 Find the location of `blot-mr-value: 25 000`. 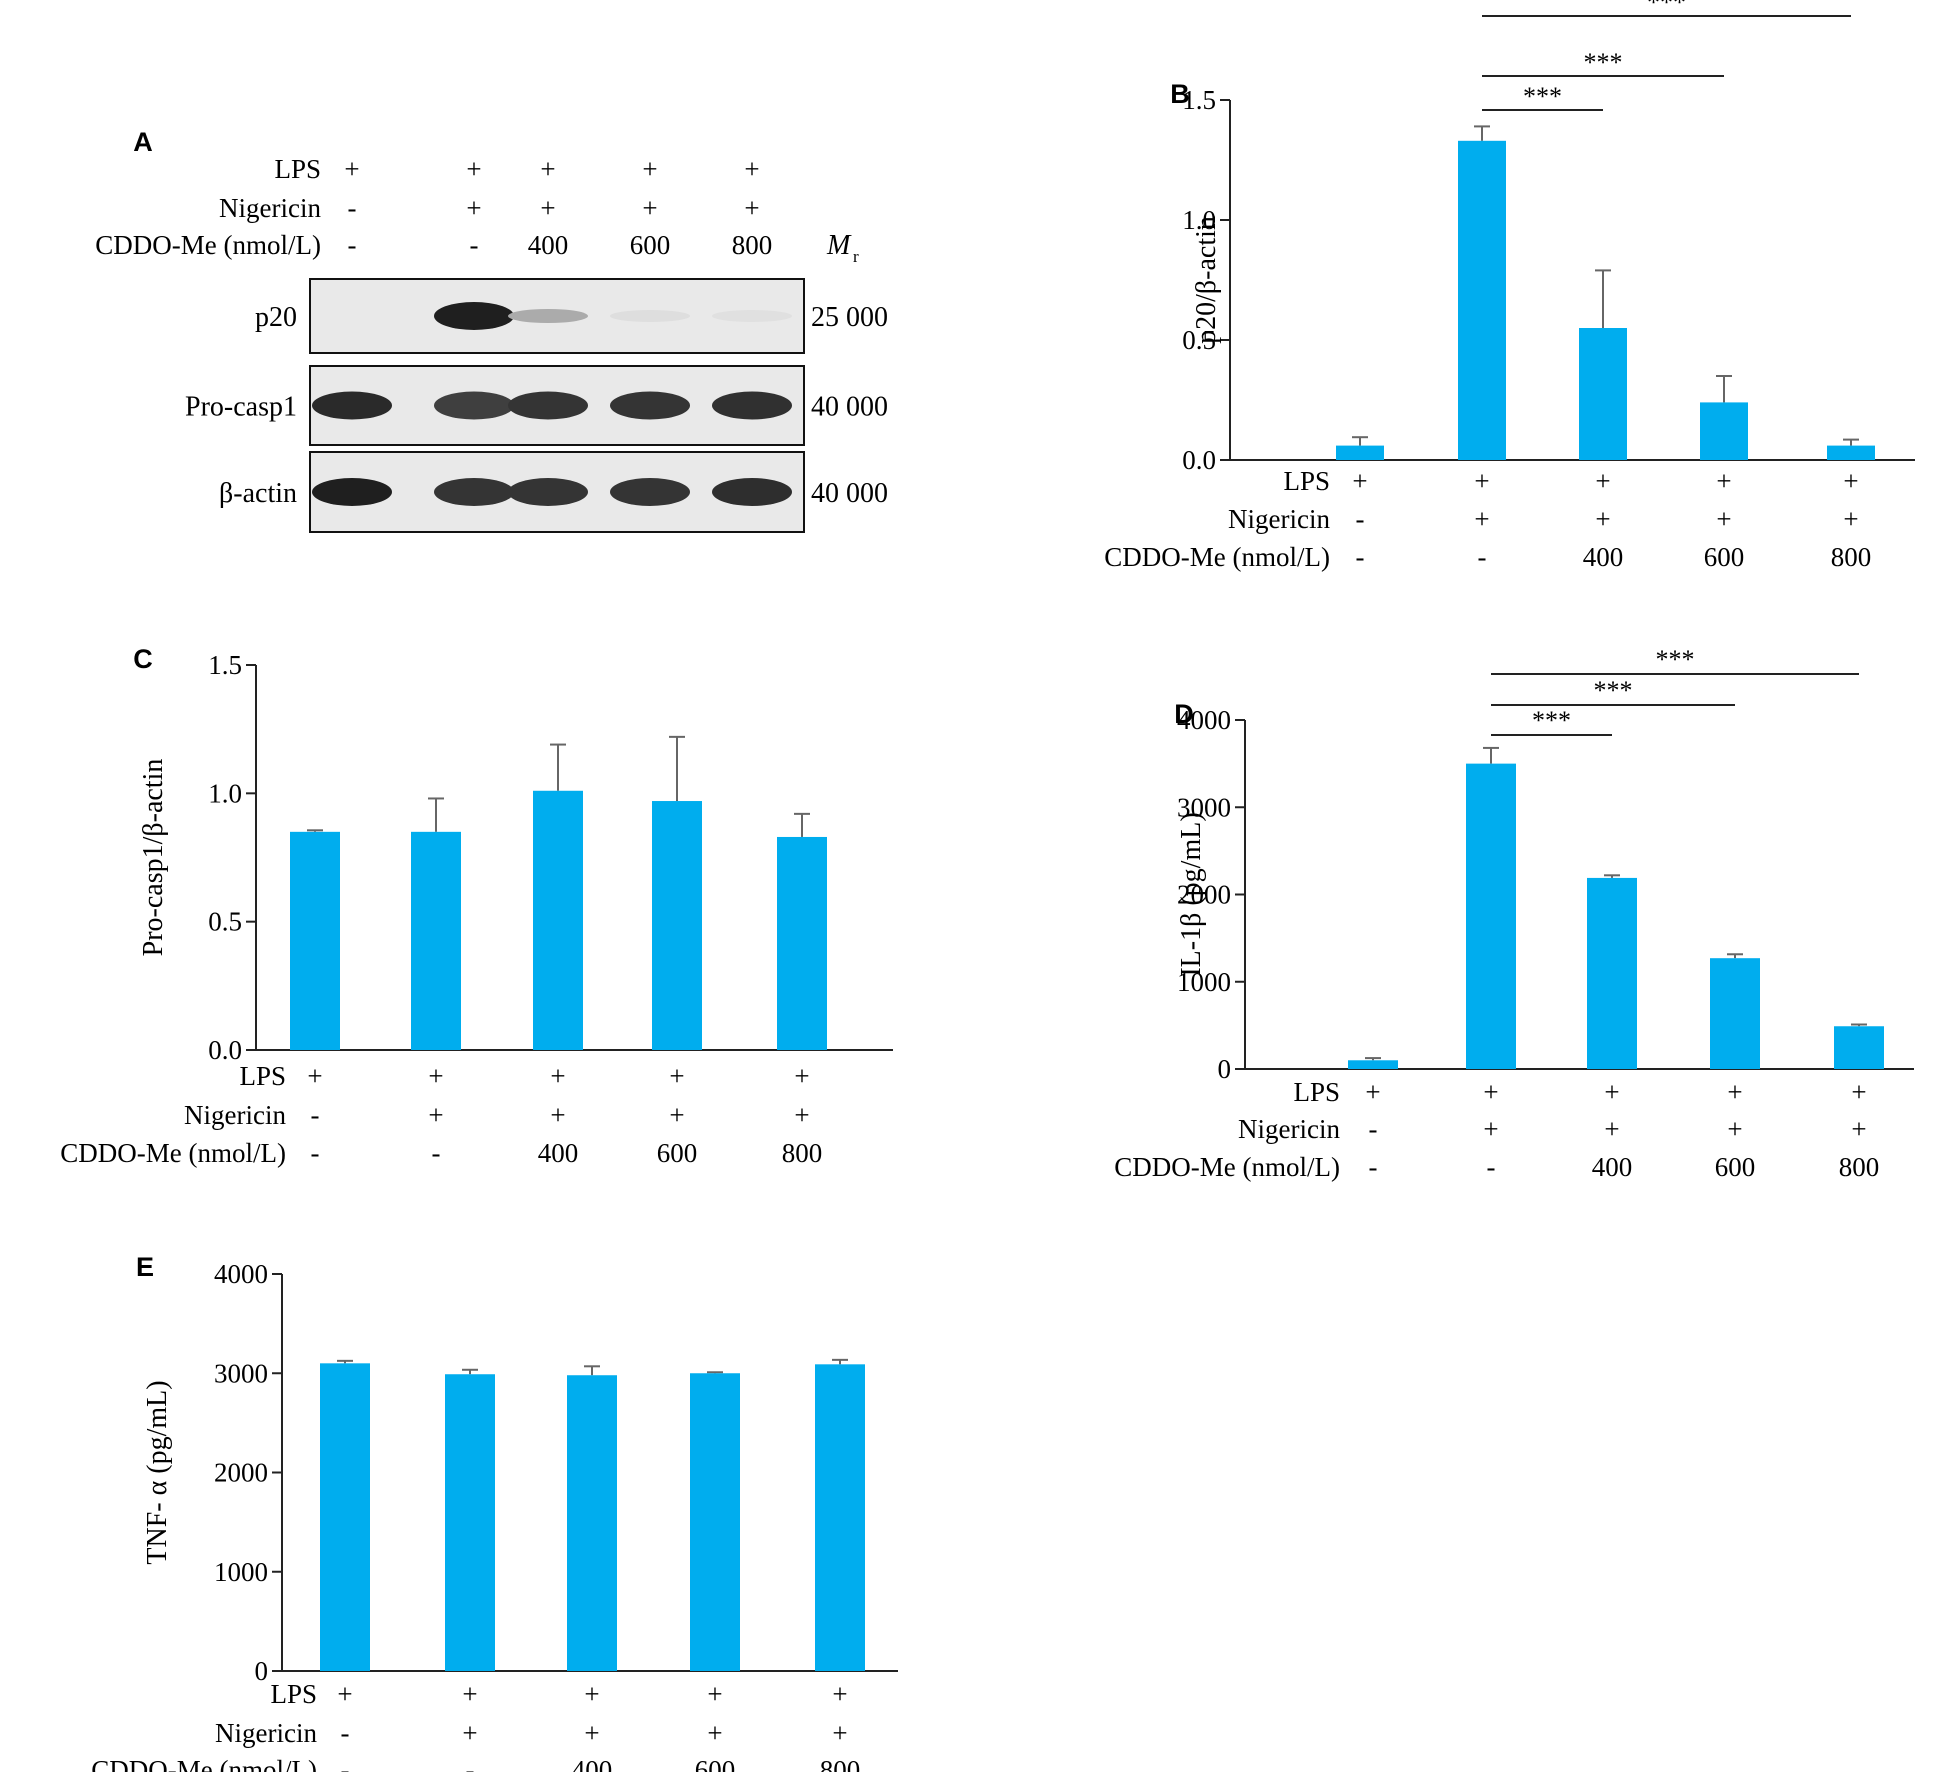

blot-mr-value: 25 000 is located at coordinates (849, 317).